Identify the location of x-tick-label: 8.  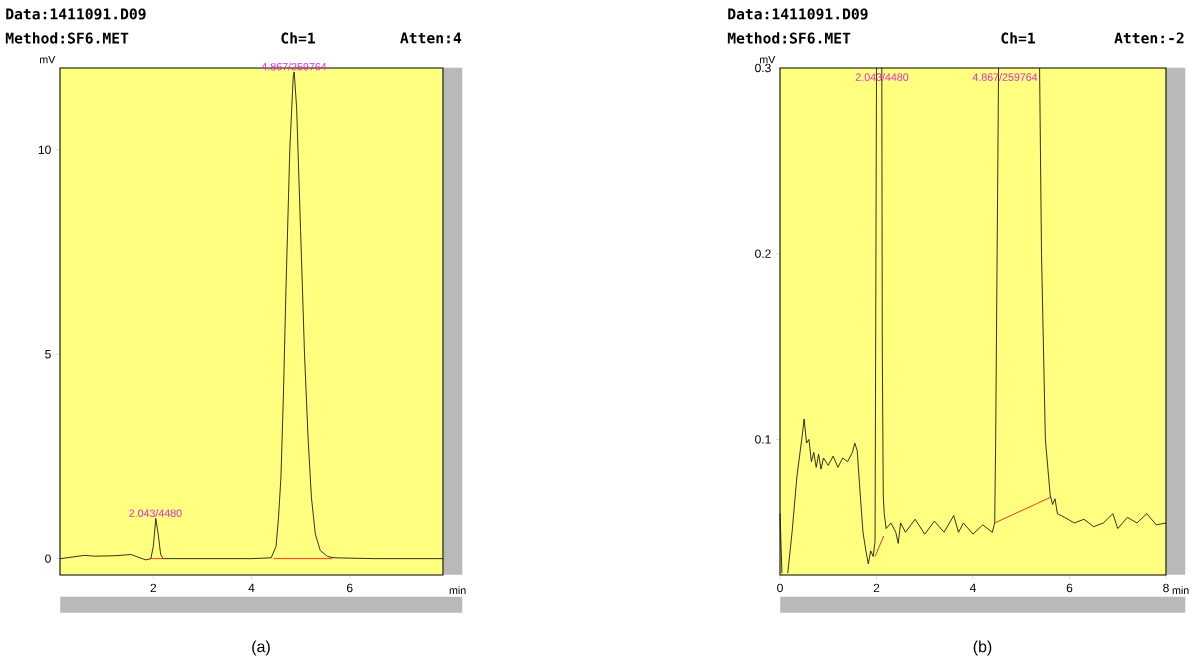
(1166, 588).